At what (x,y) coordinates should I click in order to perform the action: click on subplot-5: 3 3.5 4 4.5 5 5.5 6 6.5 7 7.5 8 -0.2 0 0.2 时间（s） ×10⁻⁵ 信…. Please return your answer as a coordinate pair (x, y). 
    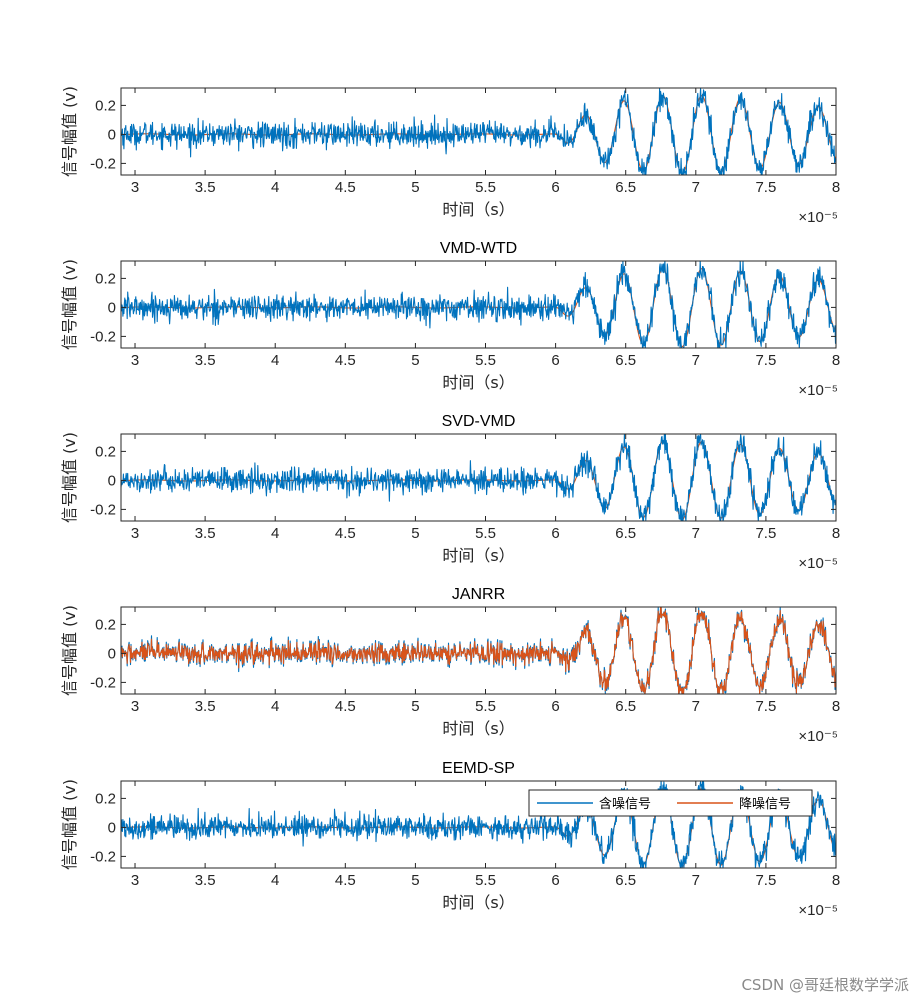
    Looking at the image, I should click on (450, 839).